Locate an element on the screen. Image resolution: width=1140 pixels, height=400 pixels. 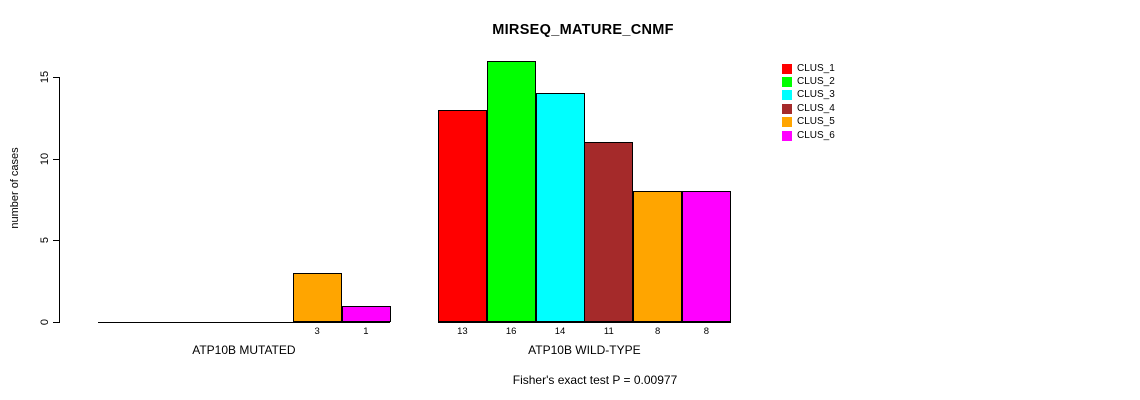
legend-entry-clus_6: CLUS_6 is located at coordinates (808, 135).